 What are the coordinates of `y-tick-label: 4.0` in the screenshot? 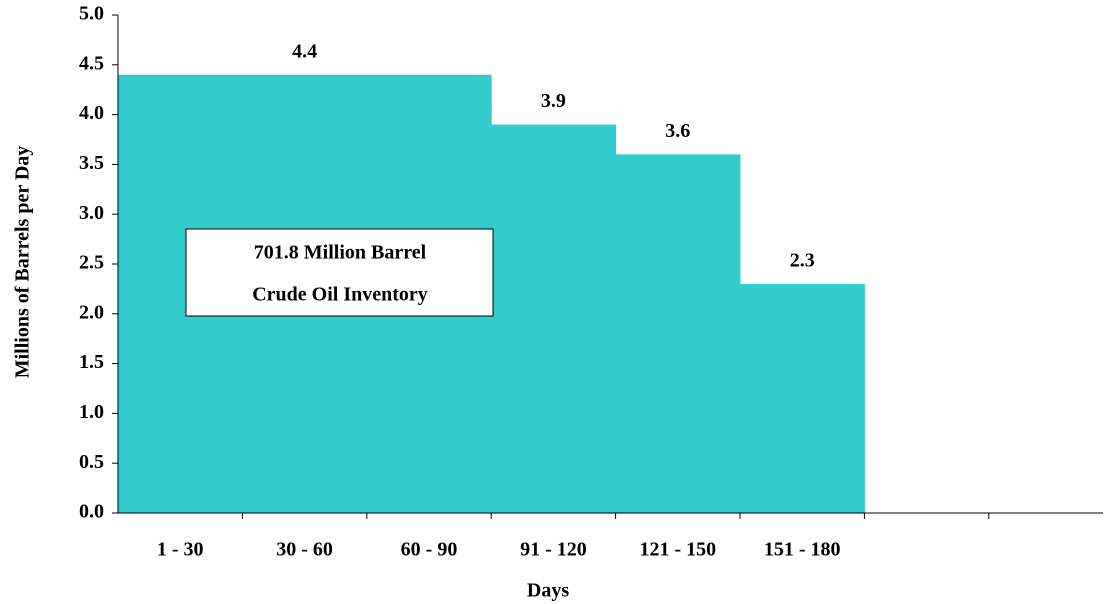 It's located at (91, 113).